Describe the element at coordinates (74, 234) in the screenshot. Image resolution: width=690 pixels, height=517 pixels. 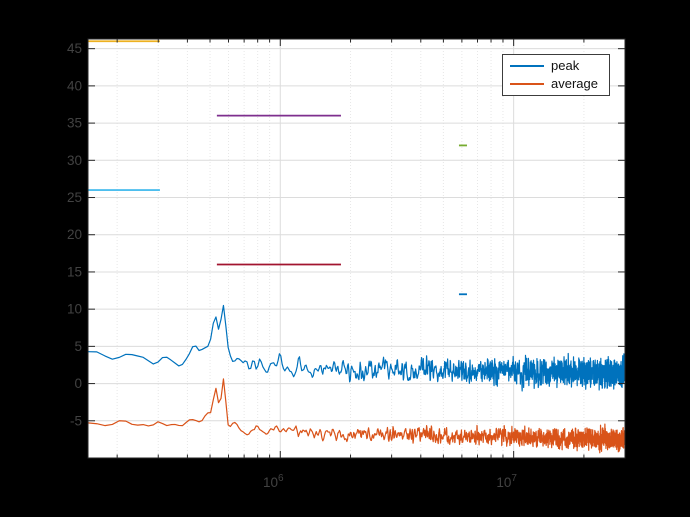
I see `y-tick-label: 20` at that location.